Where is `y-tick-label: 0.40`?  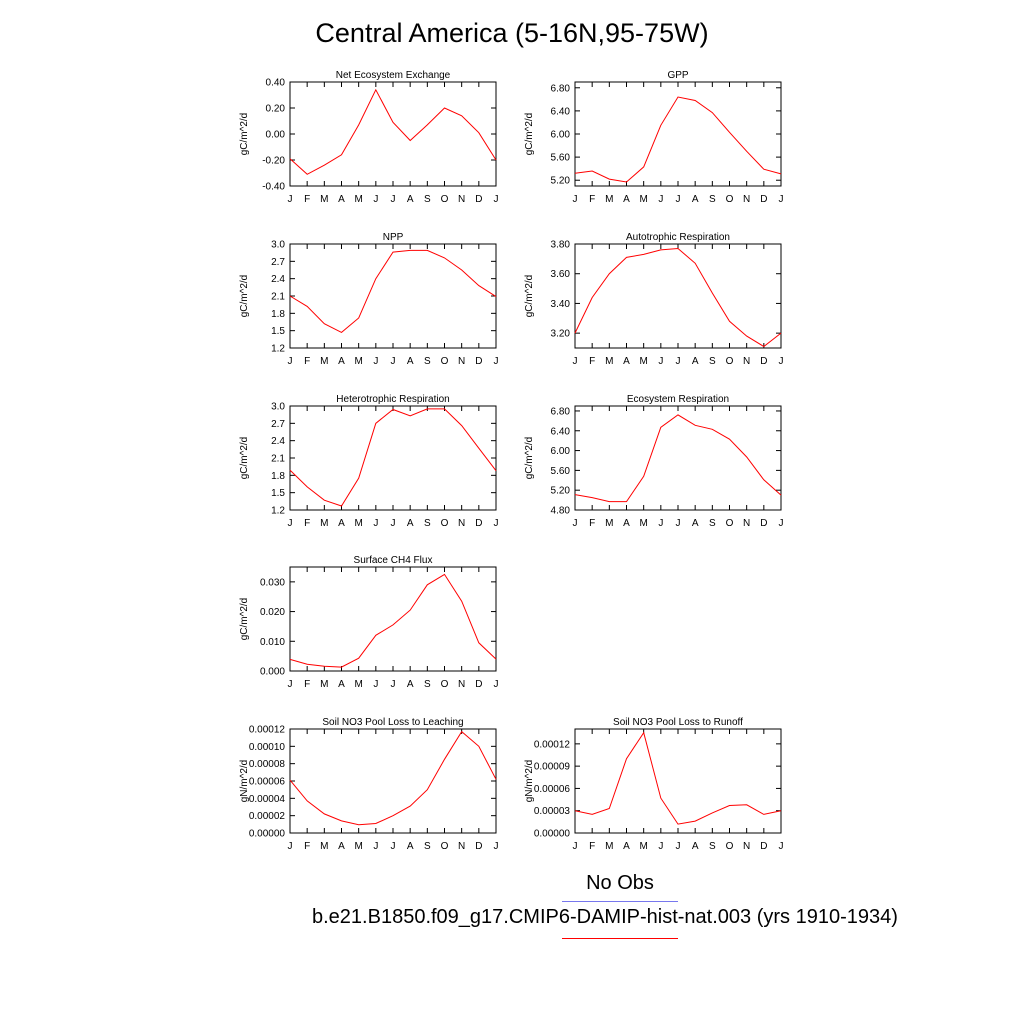
y-tick-label: 0.40 is located at coordinates (276, 83).